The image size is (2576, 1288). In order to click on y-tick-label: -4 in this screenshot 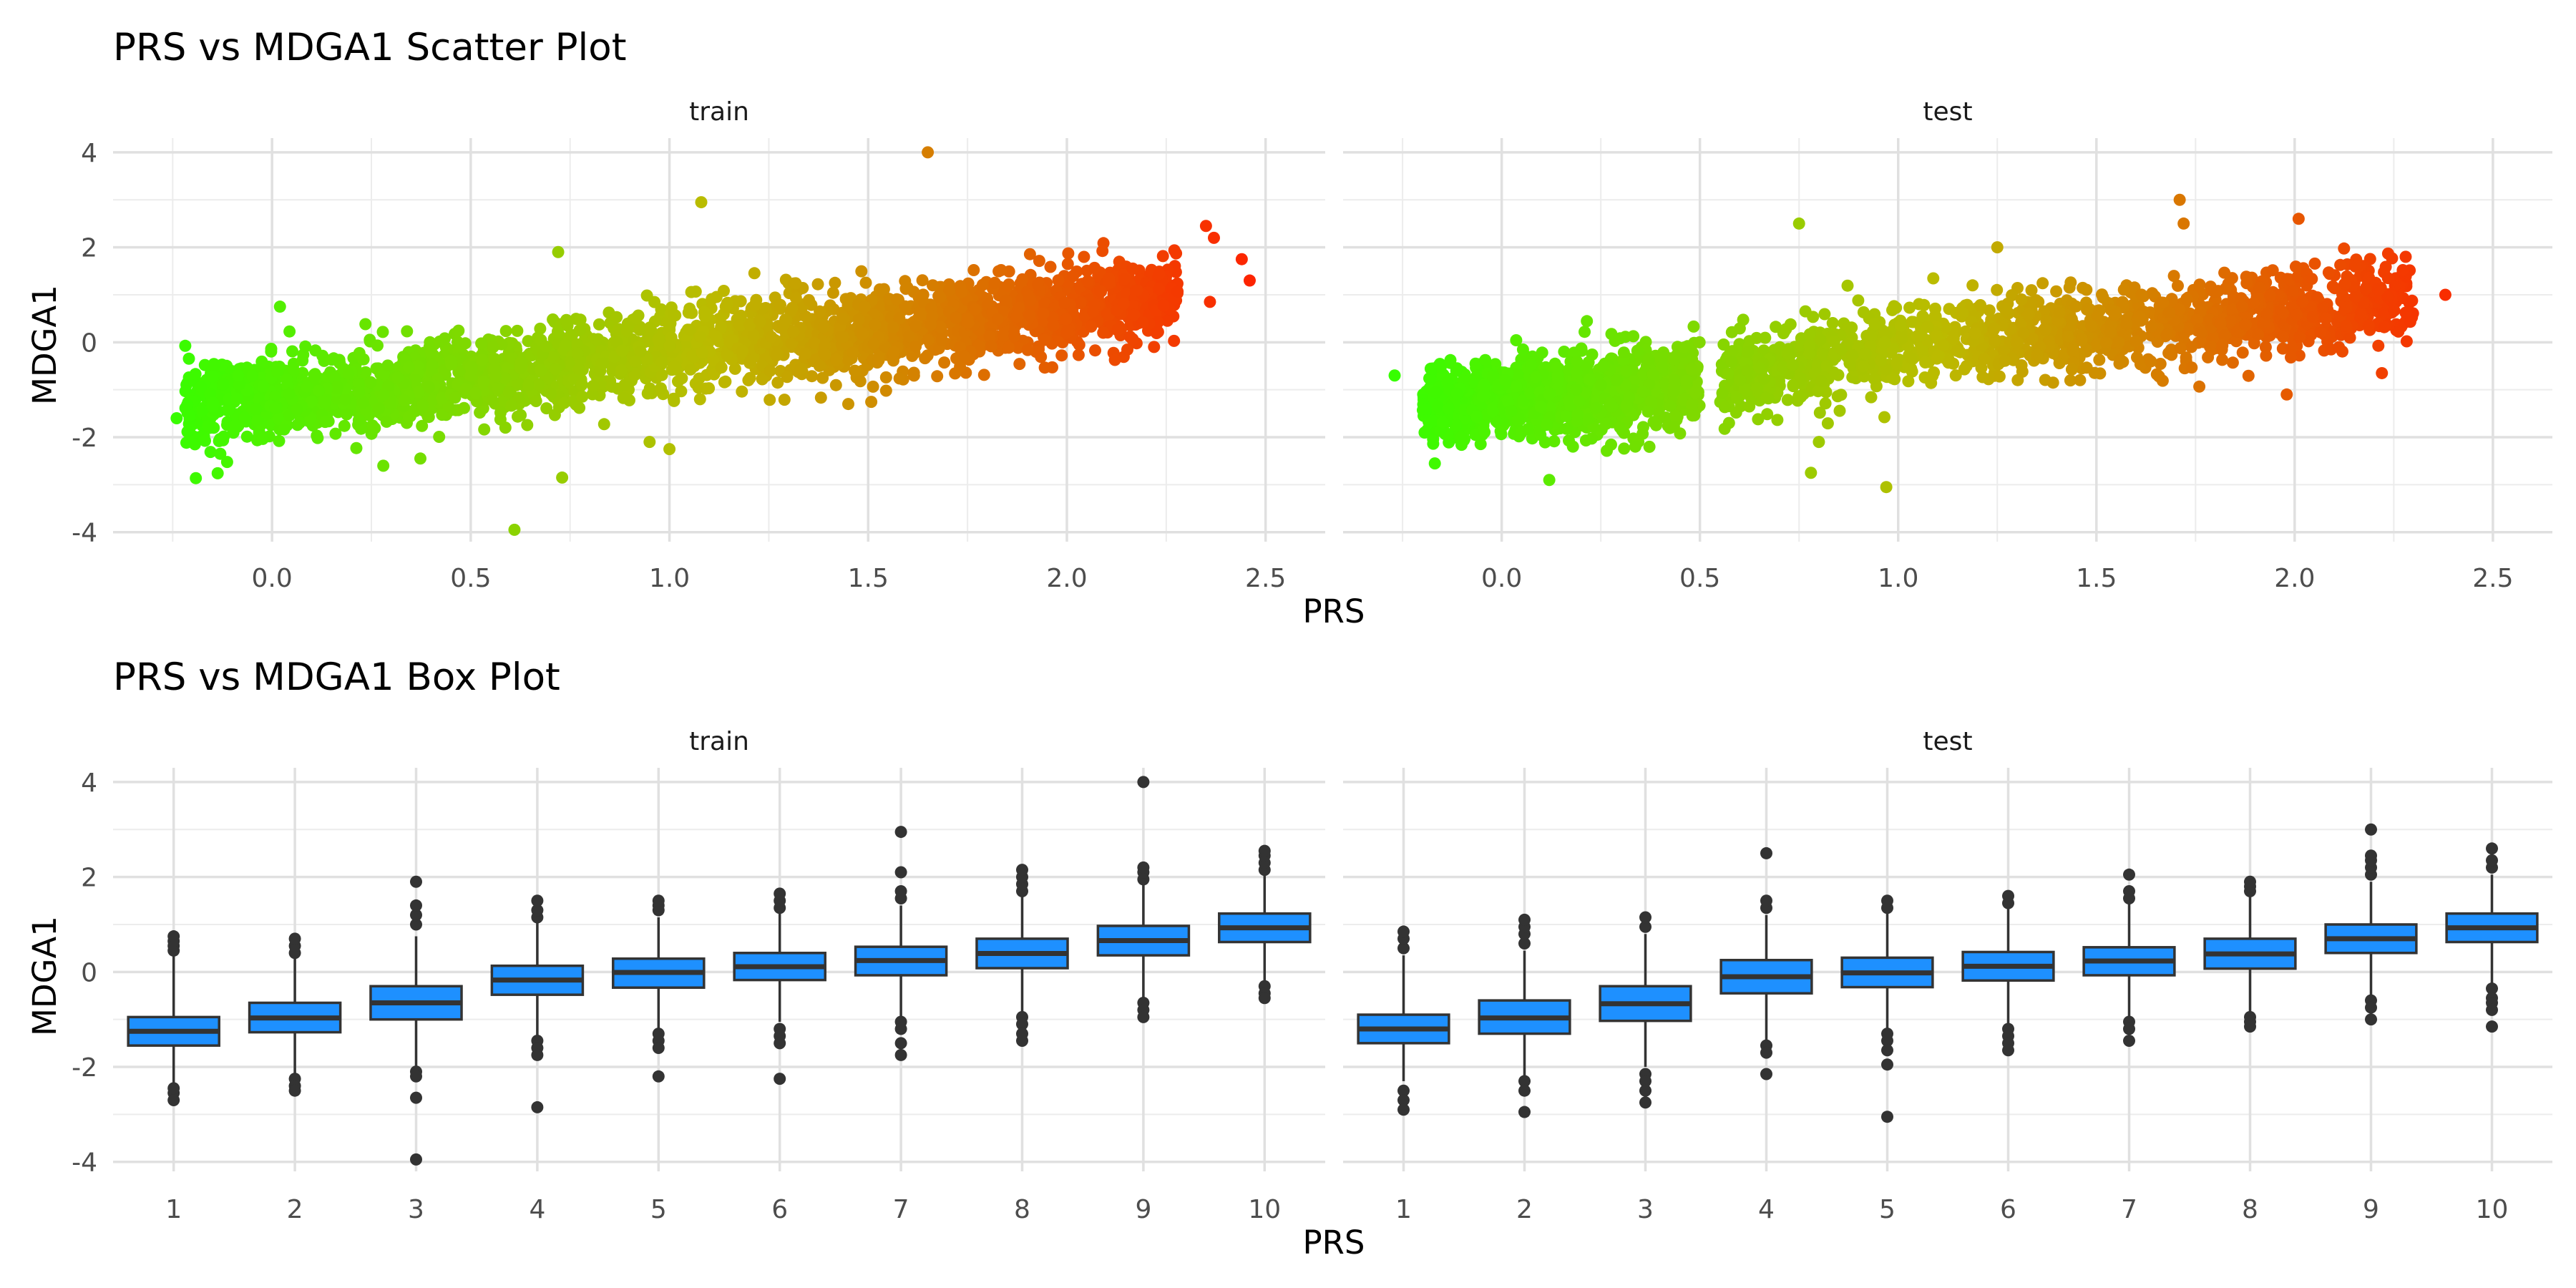, I will do `click(84, 533)`.